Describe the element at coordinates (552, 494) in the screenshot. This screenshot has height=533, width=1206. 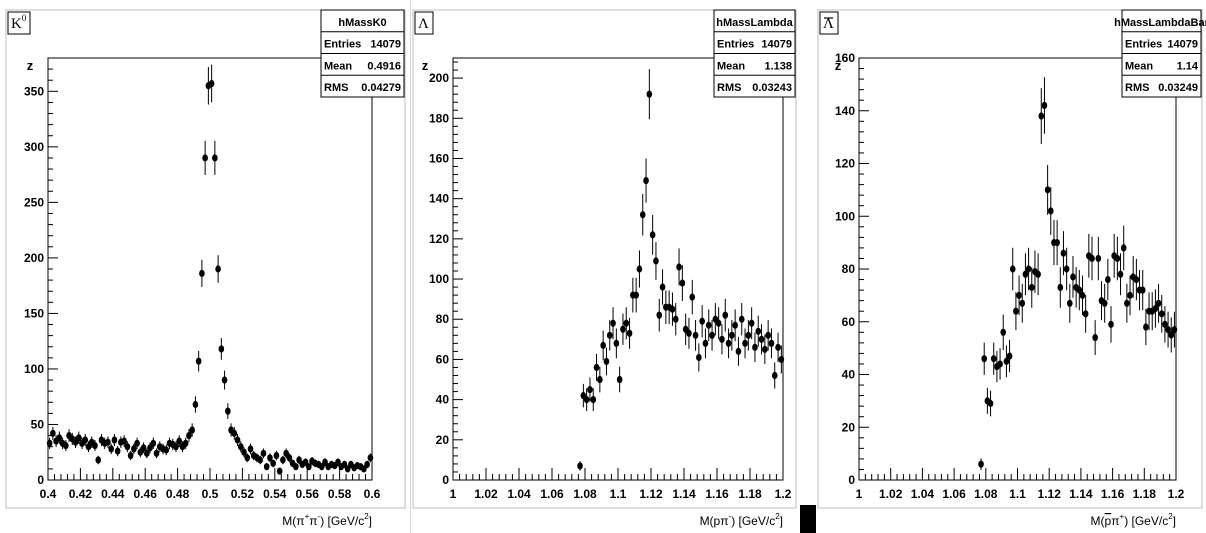
I see `x-tick-label: 1.06` at that location.